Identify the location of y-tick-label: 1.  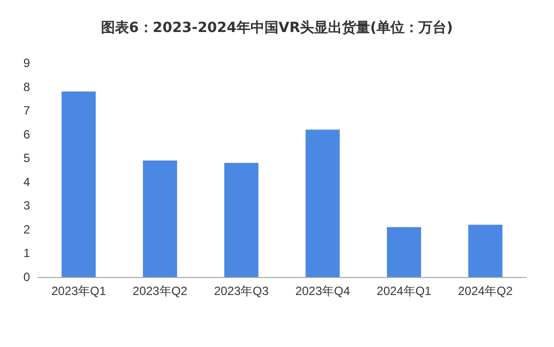
(26, 253).